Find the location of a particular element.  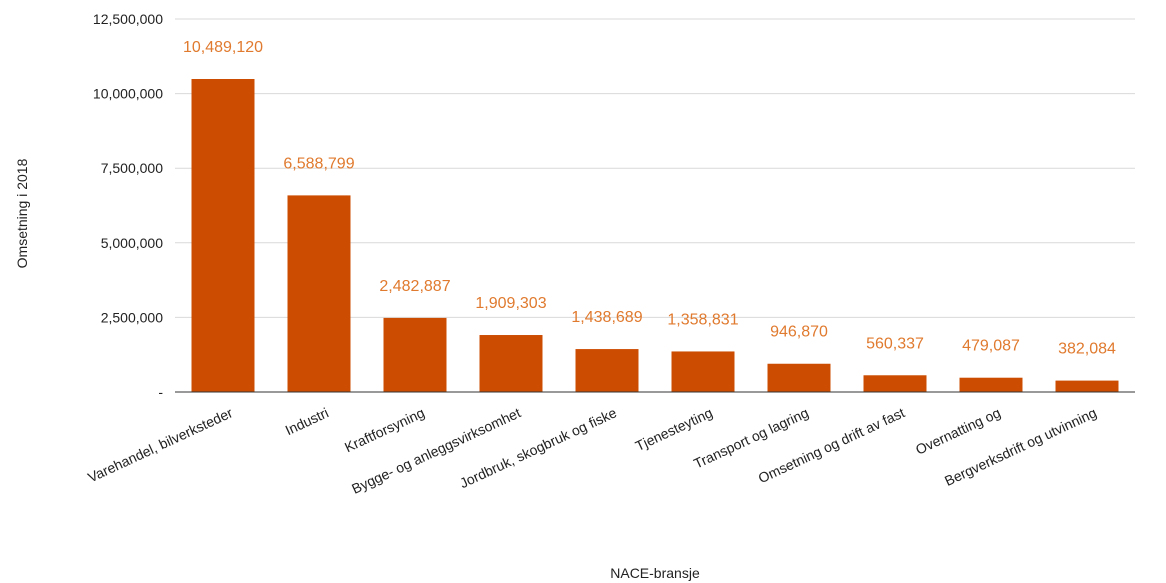

data-label: 560,337 is located at coordinates (895, 343).